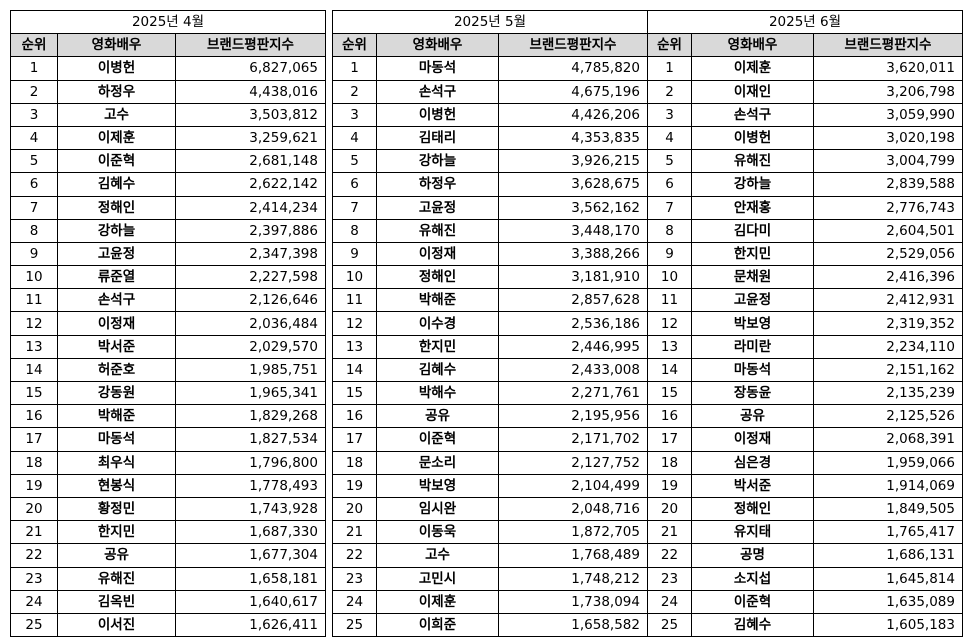 The width and height of the screenshot is (966, 637). What do you see at coordinates (490, 439) in the screenshot?
I see `table-row: 17 이준혁 2,171,702` at bounding box center [490, 439].